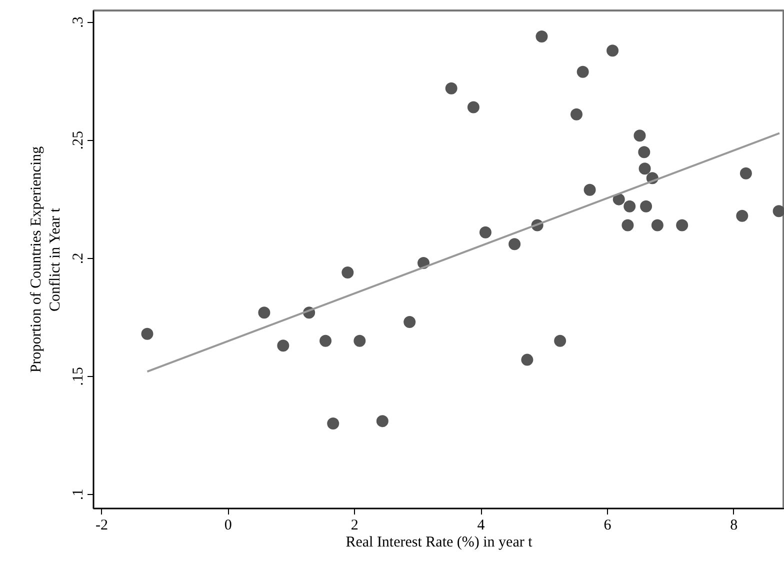 Image resolution: width=784 pixels, height=564 pixels. What do you see at coordinates (440, 542) in the screenshot?
I see `x-axis-title: Real Interest Rate (%) in year t` at bounding box center [440, 542].